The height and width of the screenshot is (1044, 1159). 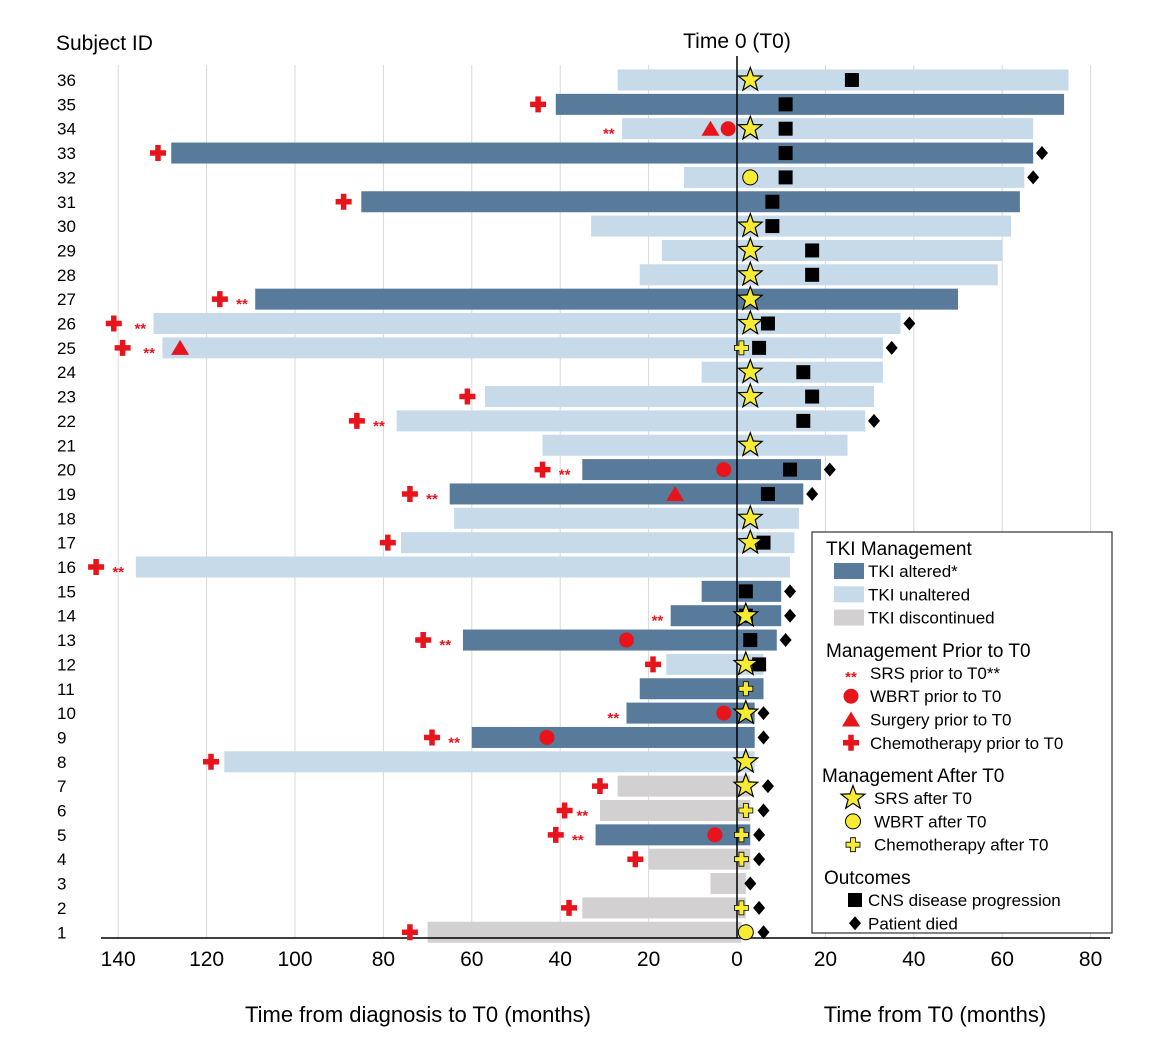 I want to click on subject-id-label: 2, so click(x=61, y=908).